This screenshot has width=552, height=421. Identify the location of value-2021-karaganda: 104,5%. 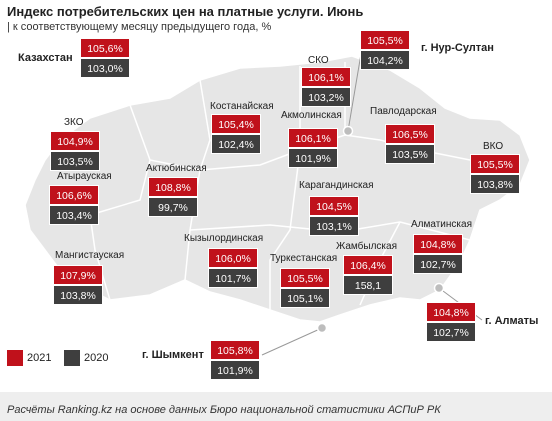
(334, 206).